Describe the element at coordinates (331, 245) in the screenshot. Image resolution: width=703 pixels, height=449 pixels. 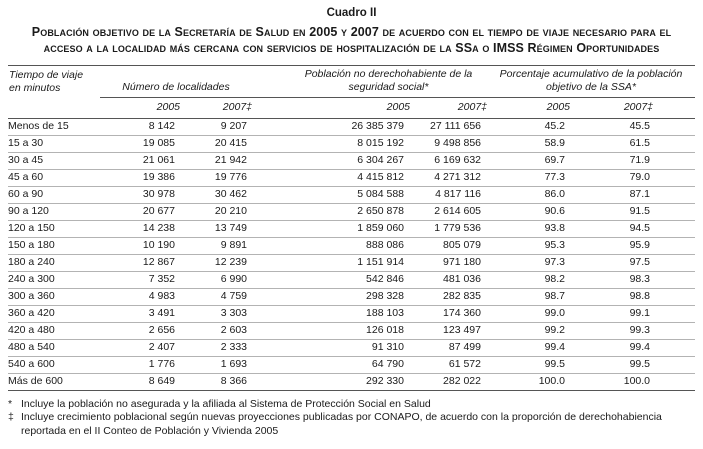
I see `cell-value: 888 086` at that location.